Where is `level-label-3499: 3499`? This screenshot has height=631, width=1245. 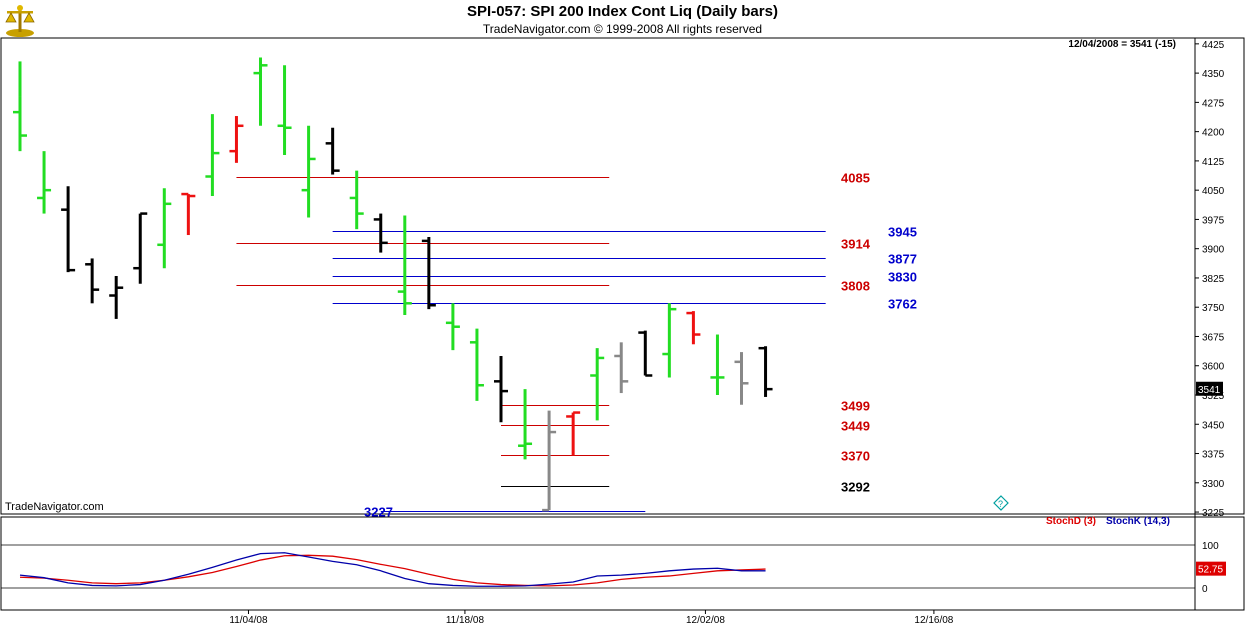
level-label-3499: 3499 is located at coordinates (855, 406).